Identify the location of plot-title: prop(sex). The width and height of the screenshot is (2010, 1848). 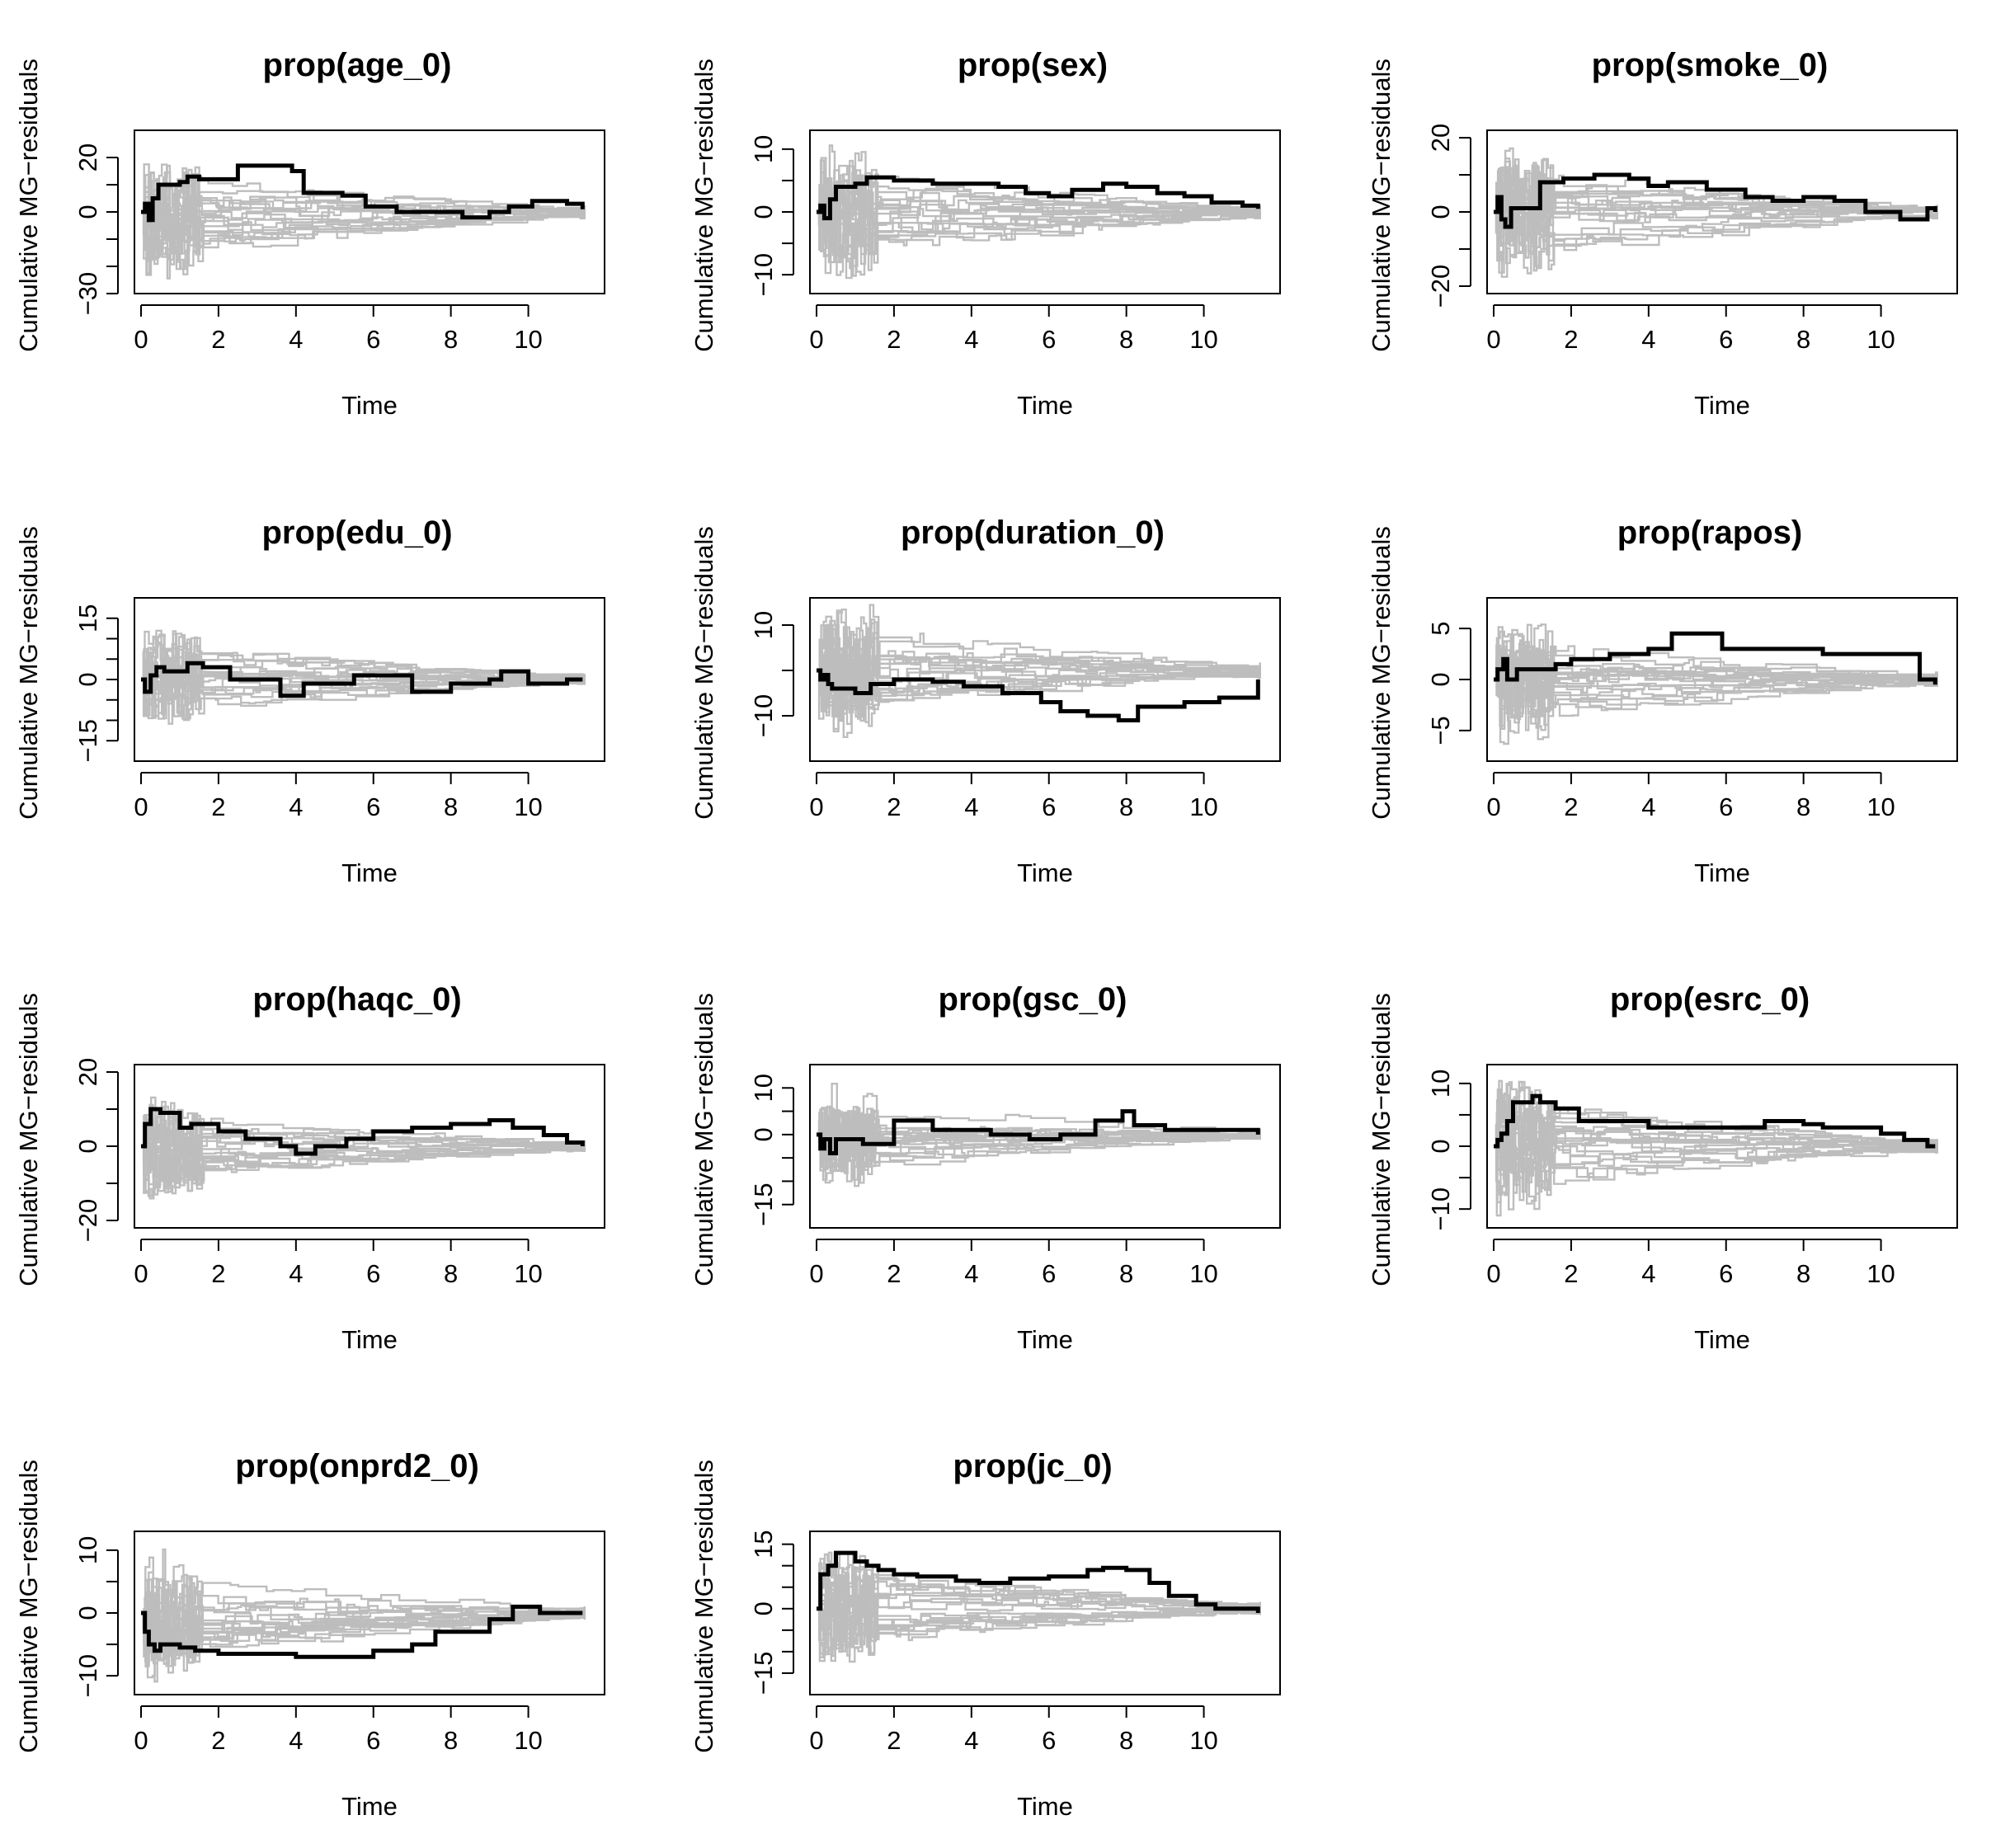
(1033, 65).